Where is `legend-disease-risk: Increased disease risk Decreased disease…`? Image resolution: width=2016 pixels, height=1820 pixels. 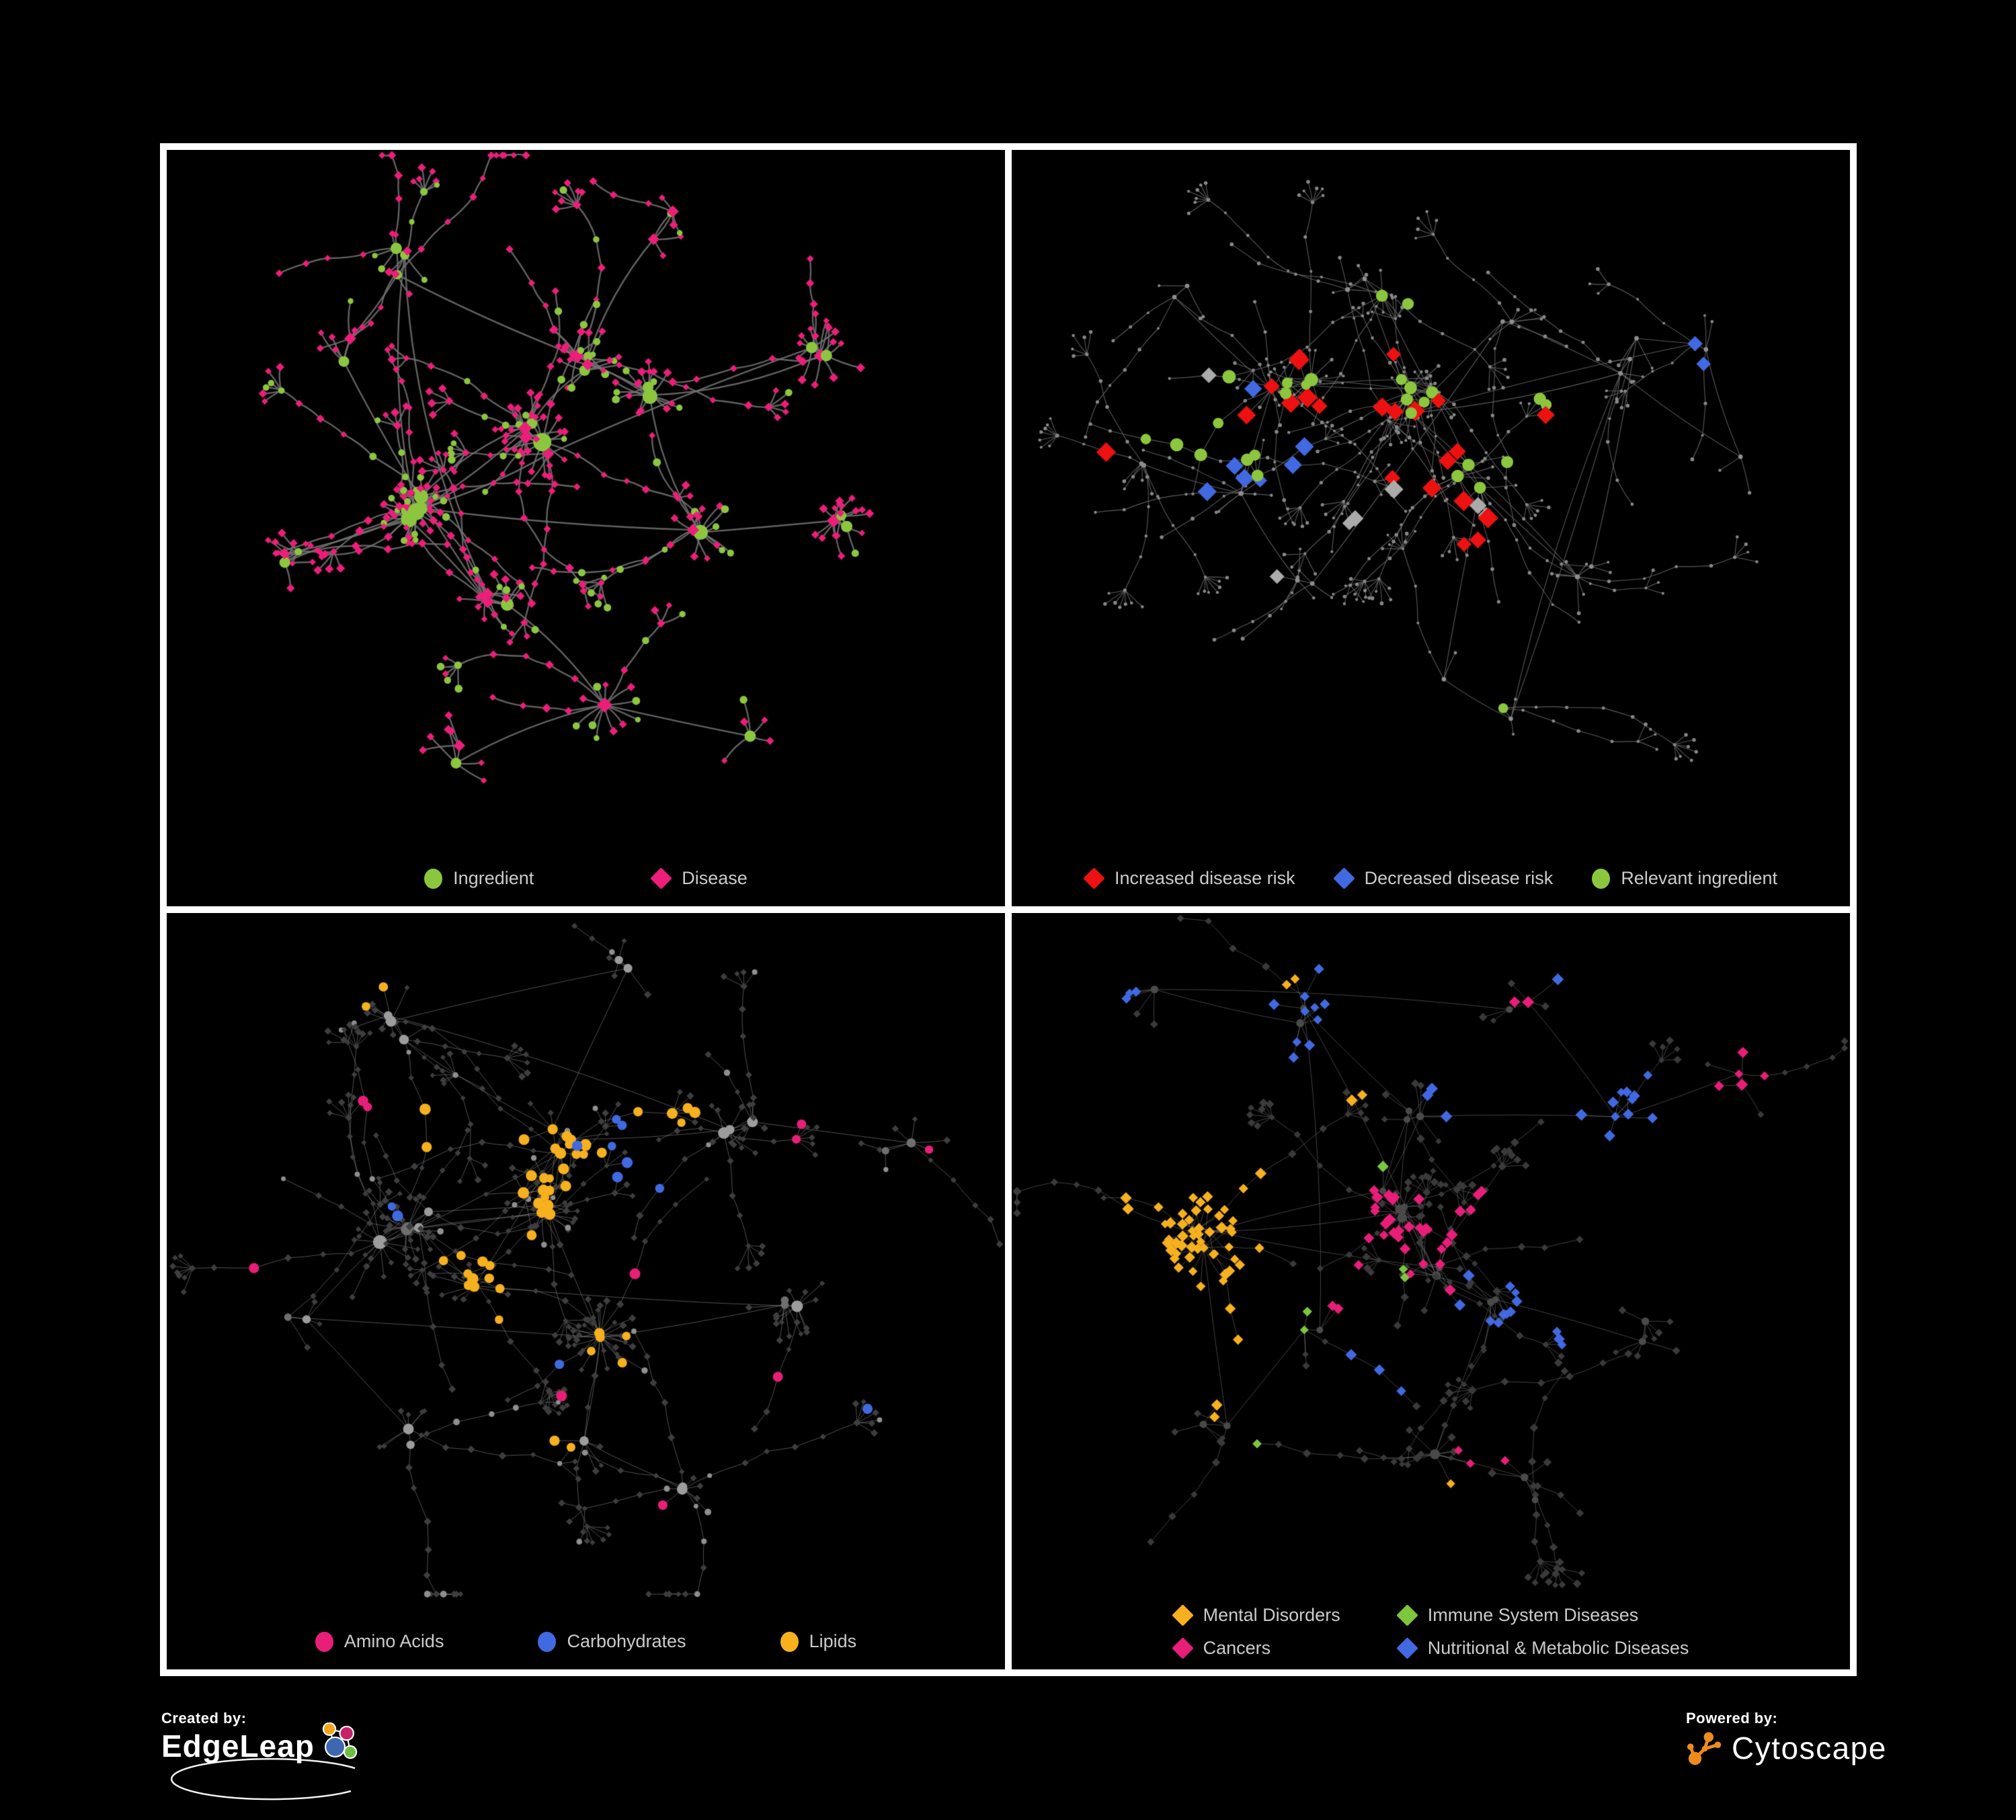 legend-disease-risk: Increased disease risk Decreased disease… is located at coordinates (1431, 878).